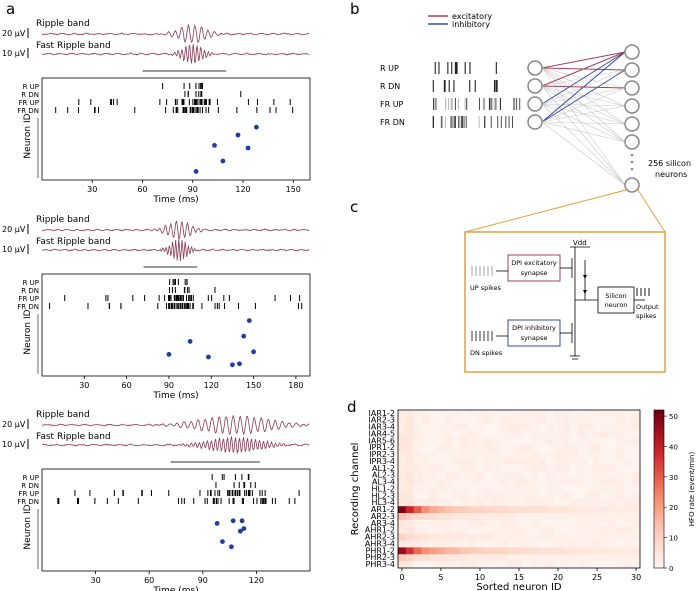 Image resolution: width=700 pixels, height=591 pixels. I want to click on silicon-neuron, so click(632, 52).